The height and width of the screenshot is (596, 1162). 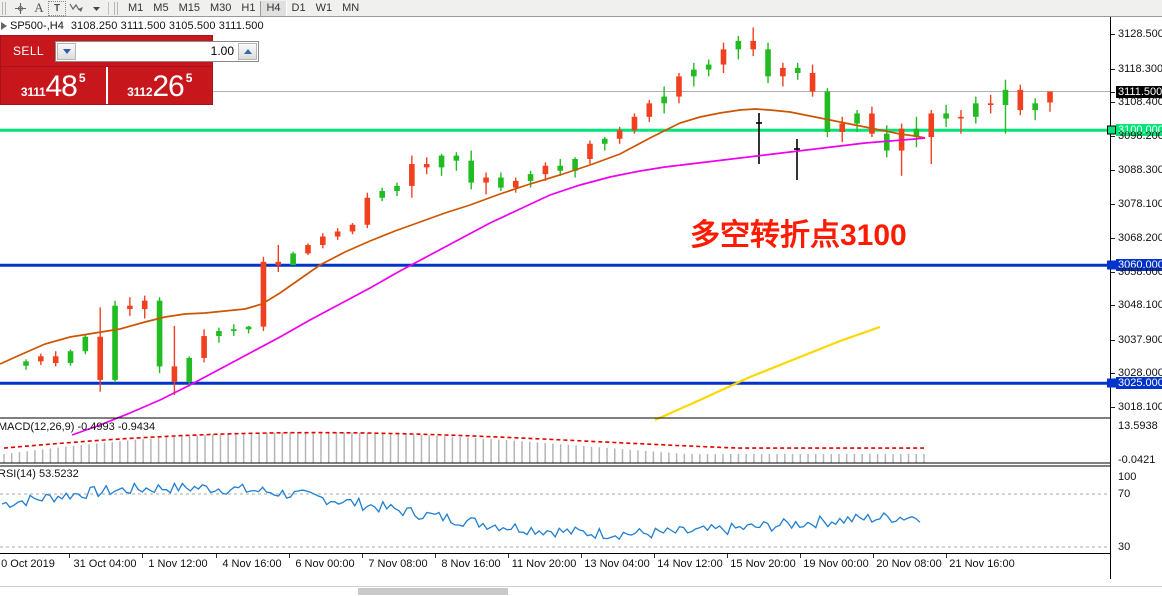 I want to click on timeframe-m15: M15, so click(x=189, y=8).